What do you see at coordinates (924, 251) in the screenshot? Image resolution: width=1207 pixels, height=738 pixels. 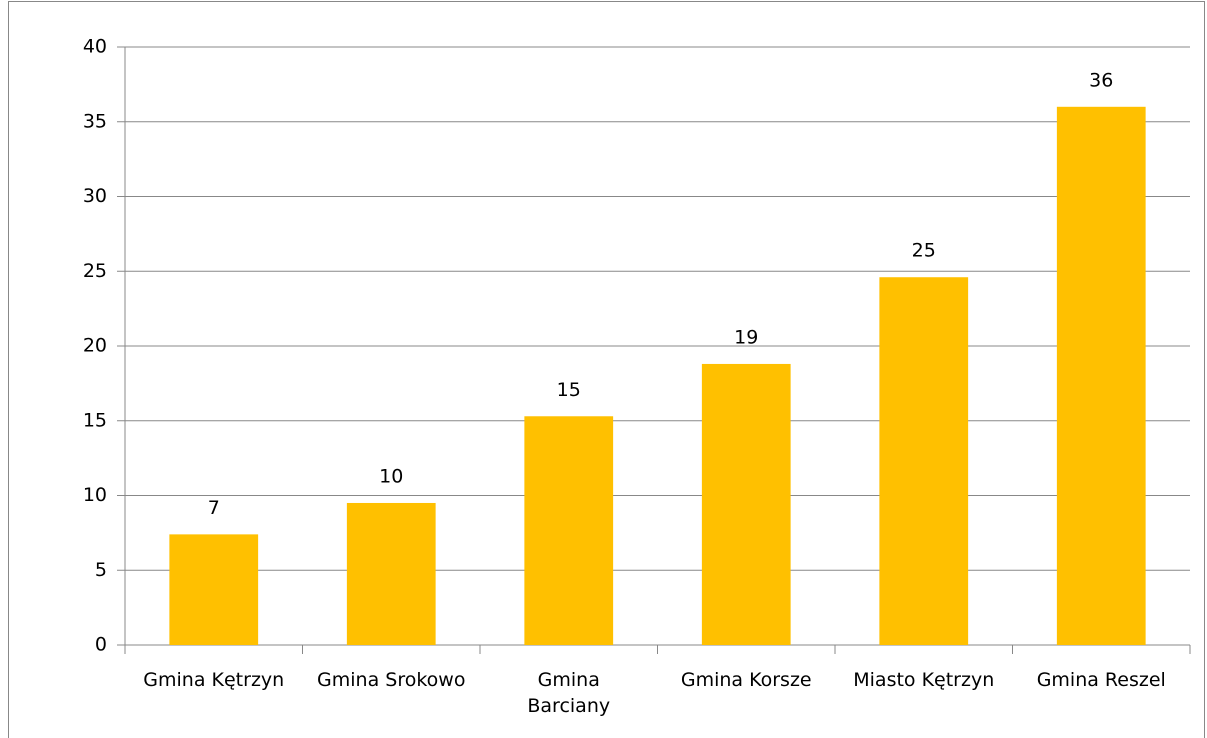 I see `data-label: 25` at bounding box center [924, 251].